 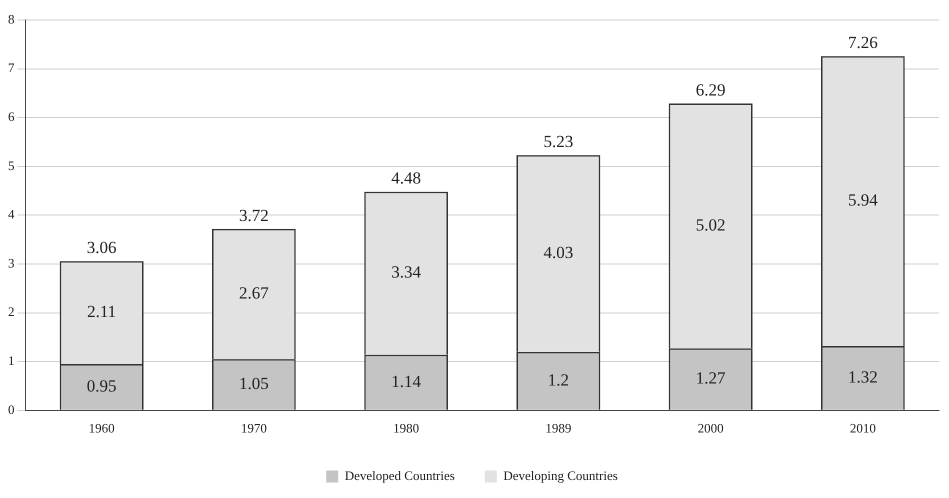 I want to click on total-label: 5.23, so click(x=559, y=142).